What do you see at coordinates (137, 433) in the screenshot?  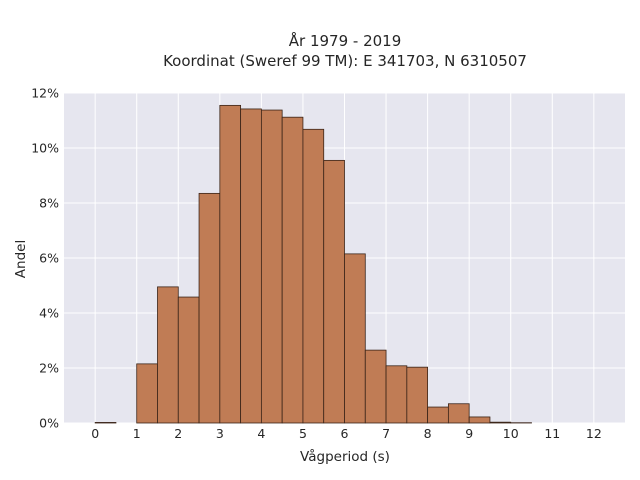 I see `x-tick-label: 1` at bounding box center [137, 433].